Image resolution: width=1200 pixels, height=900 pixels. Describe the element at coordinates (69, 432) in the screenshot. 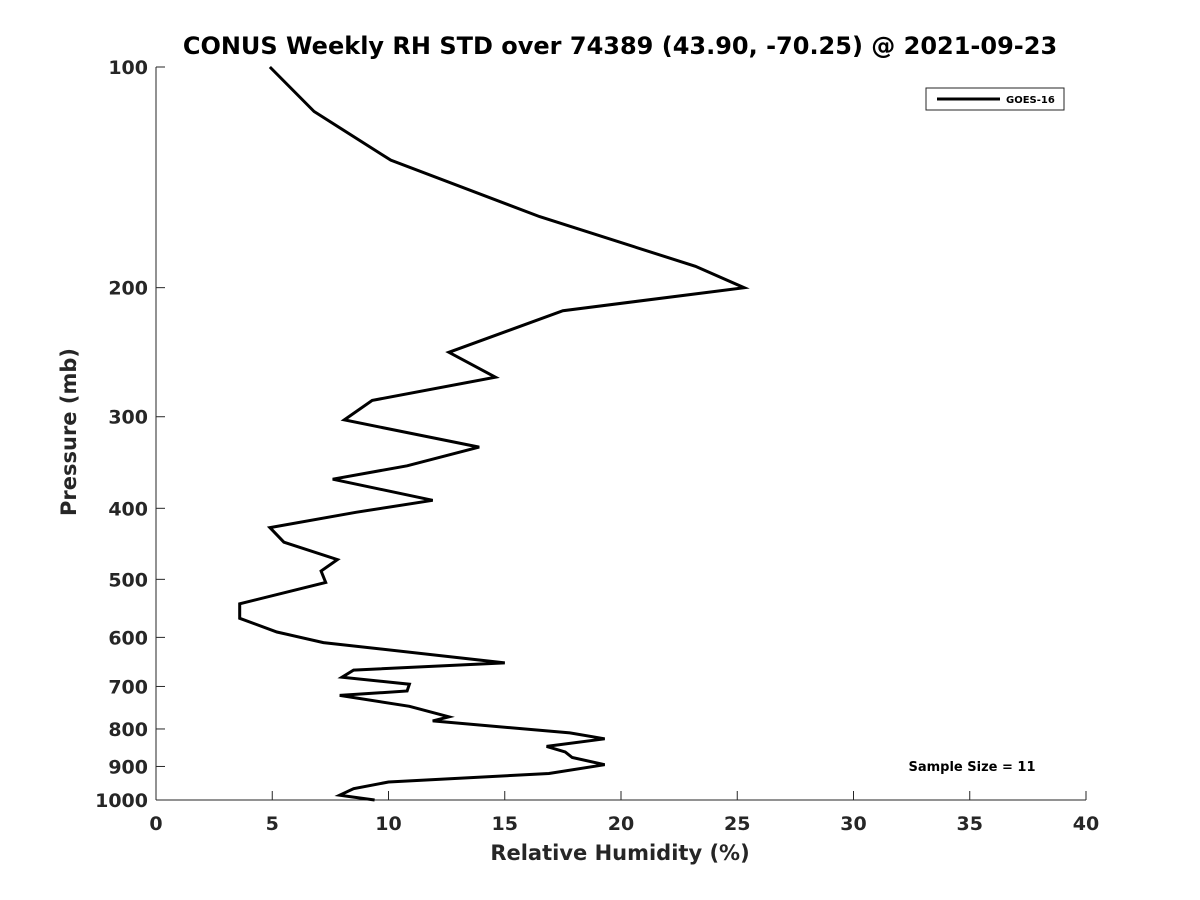

I see `y-axis-label: Pressure (mb)` at that location.